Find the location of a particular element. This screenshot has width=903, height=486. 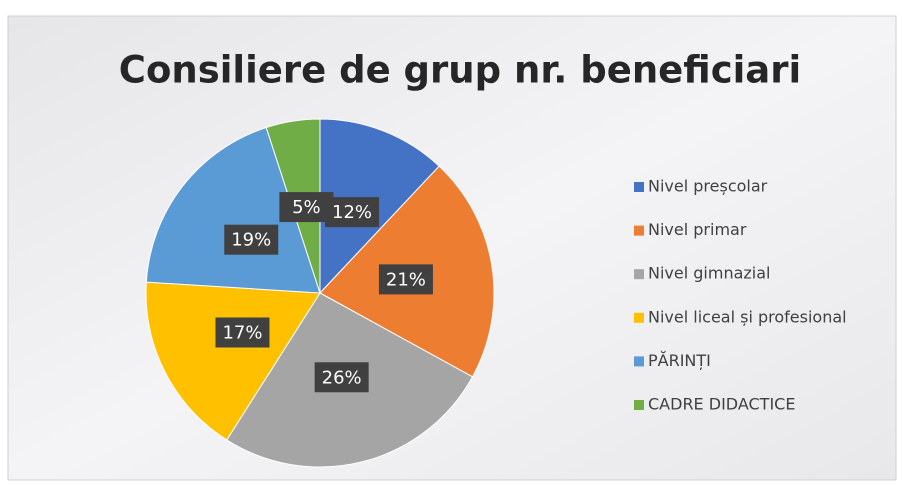

data-label: 5% is located at coordinates (306, 207).